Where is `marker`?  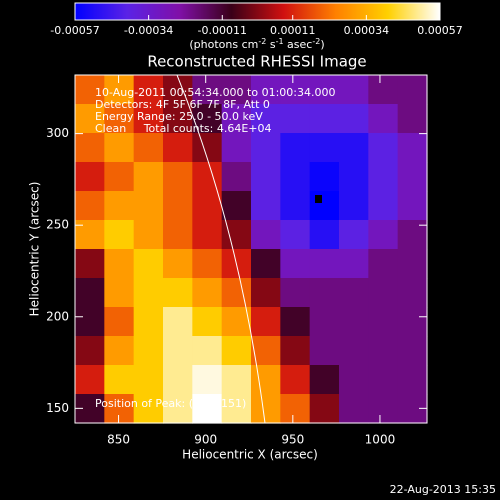 marker is located at coordinates (318, 199).